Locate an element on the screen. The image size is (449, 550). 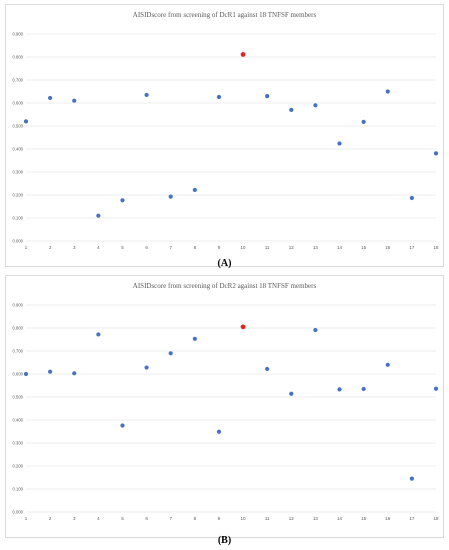
x-tick-label-a: 13 is located at coordinates (316, 247).